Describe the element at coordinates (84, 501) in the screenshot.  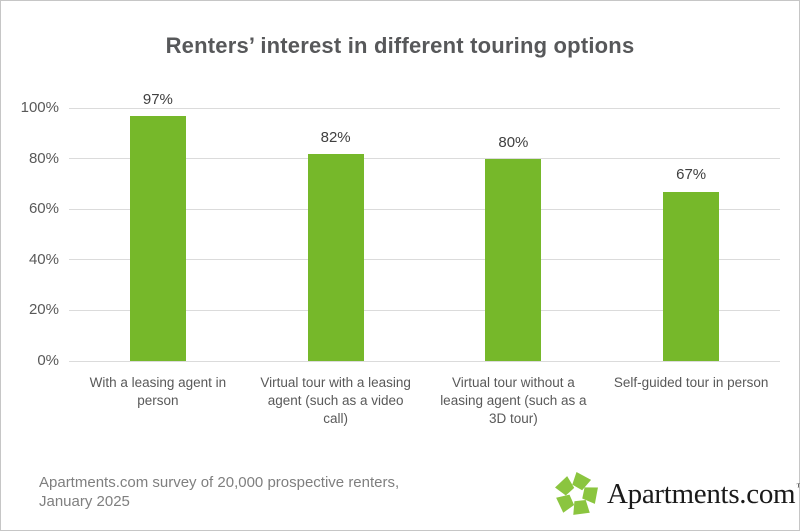
I see `source-note-line2: January 2025` at that location.